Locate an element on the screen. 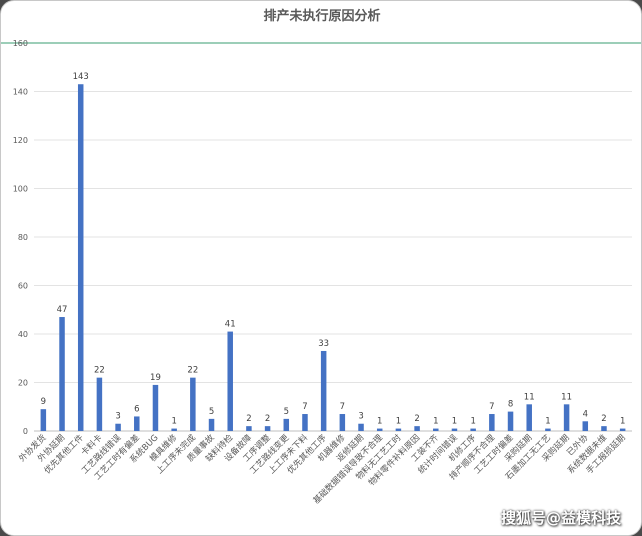 This screenshot has height=536, width=642. watermark: 搜狐号@益模科技 is located at coordinates (561, 518).